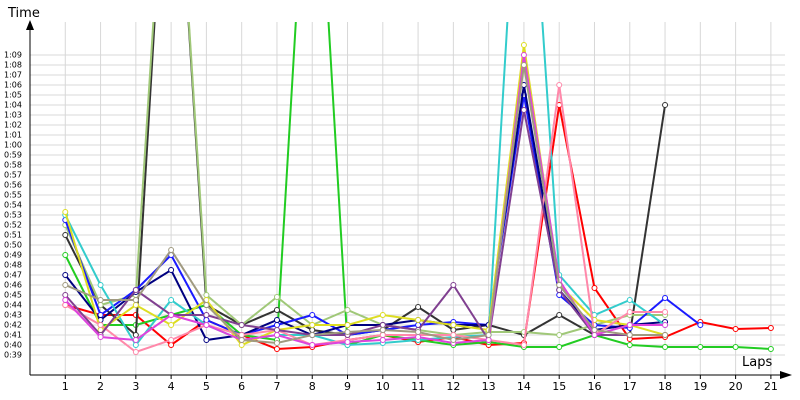  I want to click on y-tick-label: 0:50, so click(13, 245).